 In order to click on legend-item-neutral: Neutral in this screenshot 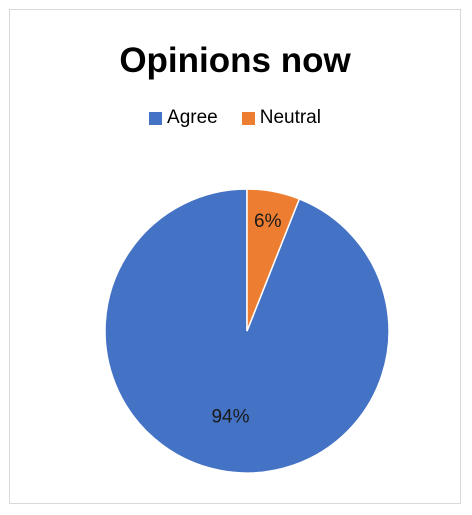, I will do `click(281, 118)`.